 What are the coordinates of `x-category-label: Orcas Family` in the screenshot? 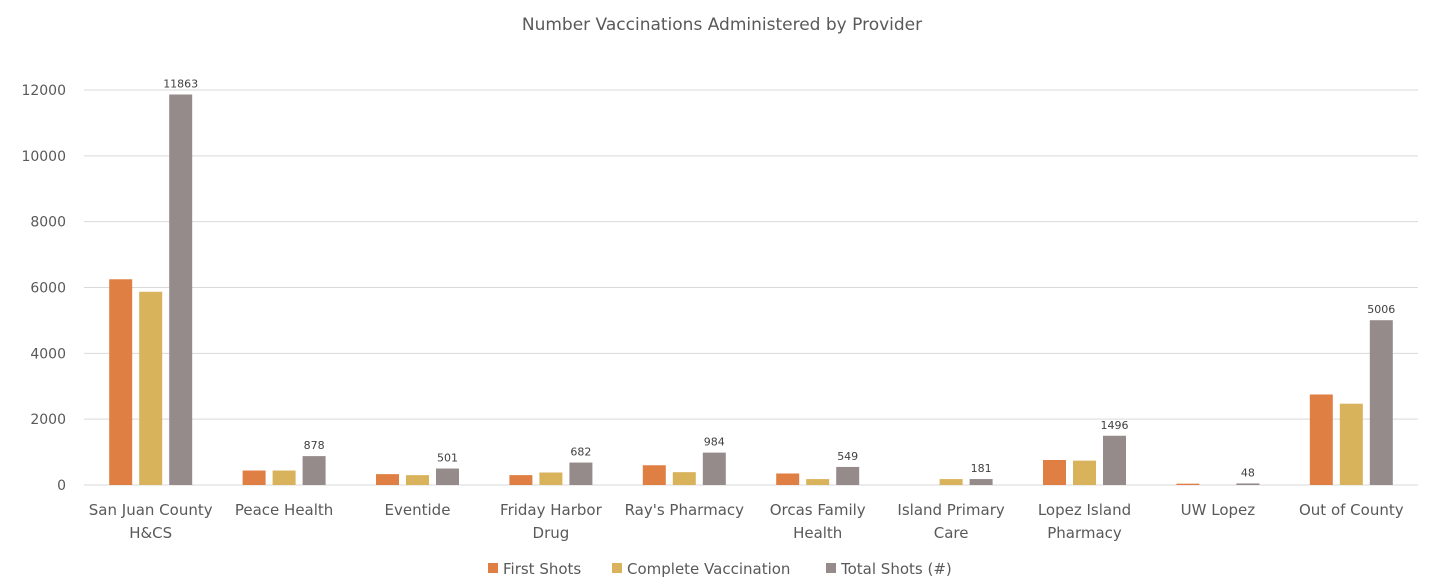 It's located at (818, 510).